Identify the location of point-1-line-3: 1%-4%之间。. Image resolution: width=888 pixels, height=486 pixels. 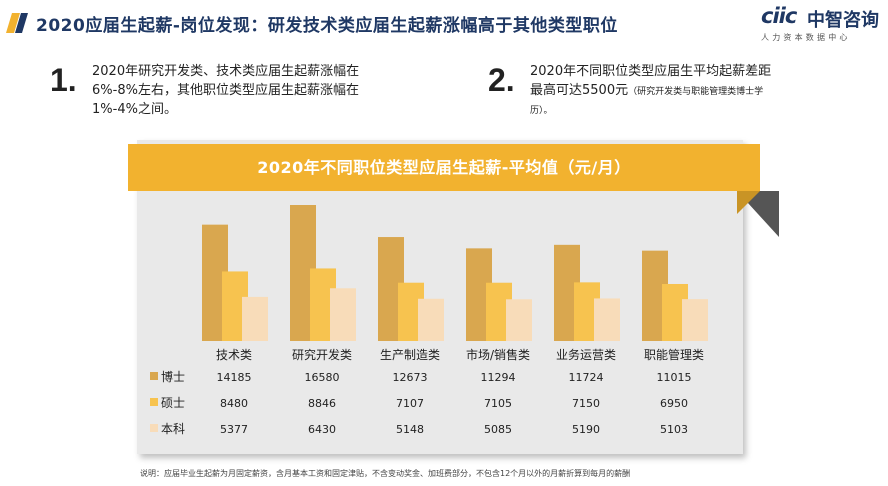
(134, 109).